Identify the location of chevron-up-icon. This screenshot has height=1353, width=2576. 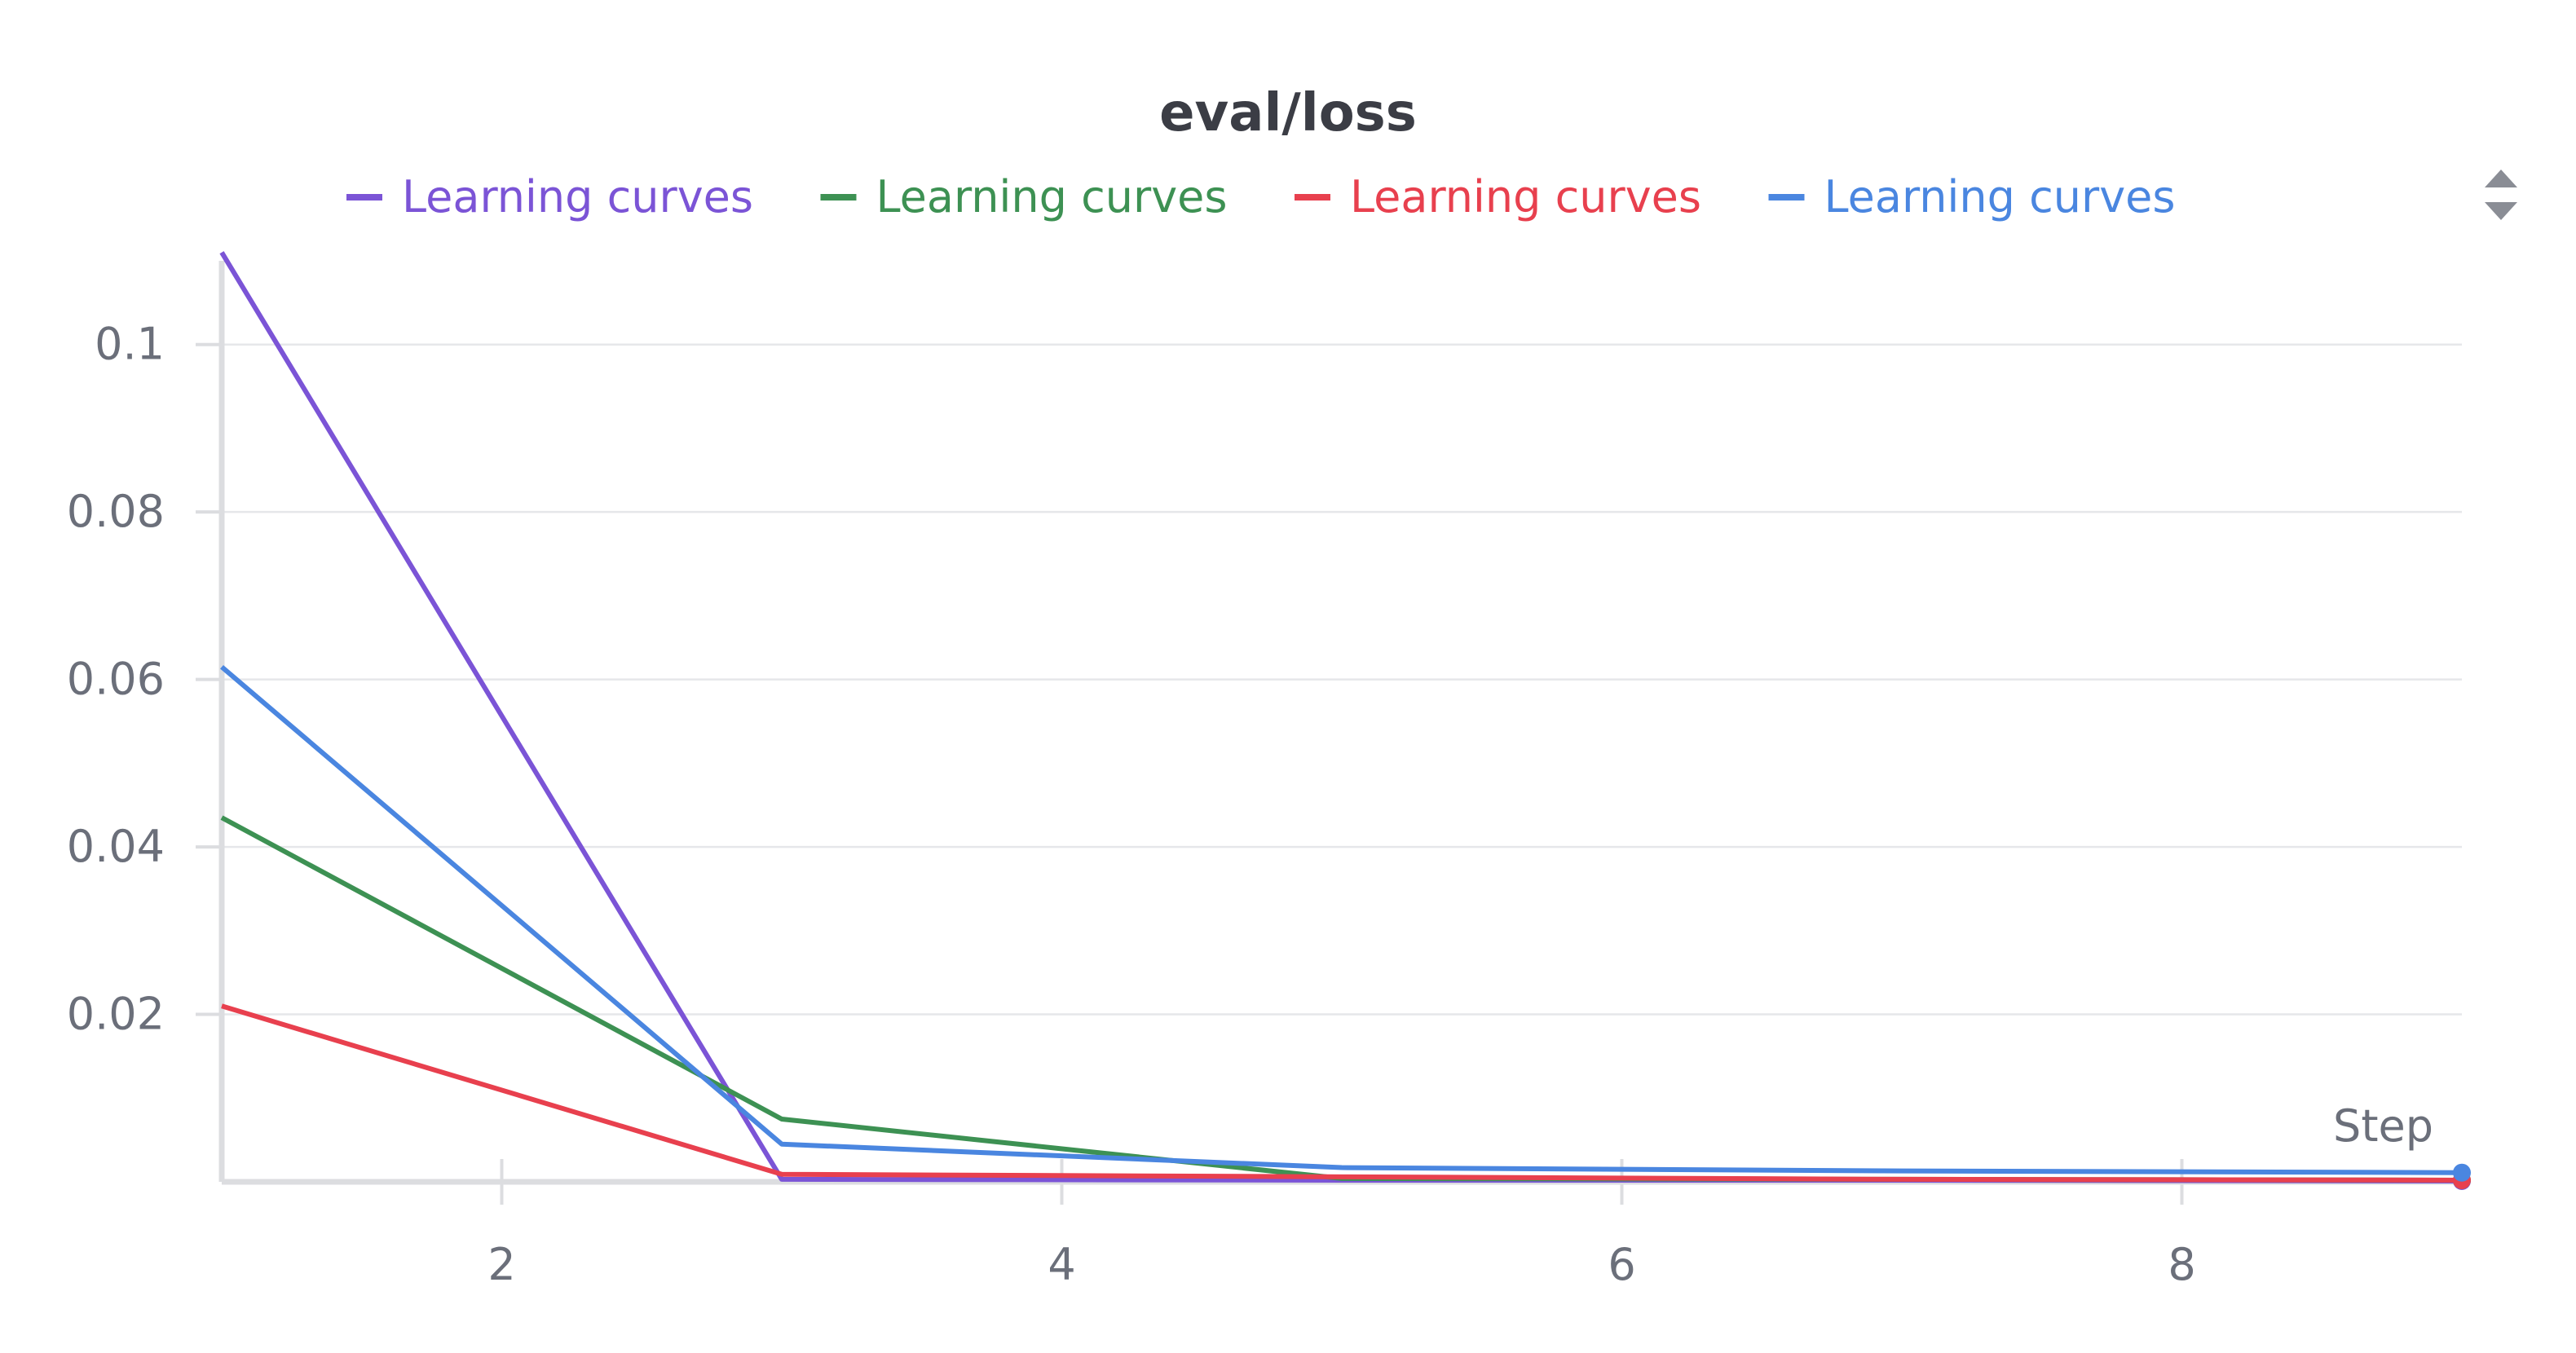
(2501, 178).